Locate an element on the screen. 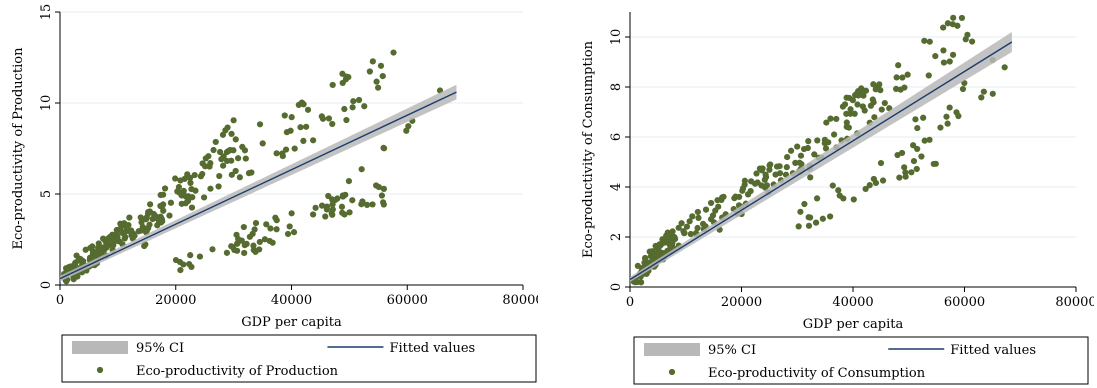 This screenshot has width=1097, height=388. legend-box is located at coordinates (299, 358).